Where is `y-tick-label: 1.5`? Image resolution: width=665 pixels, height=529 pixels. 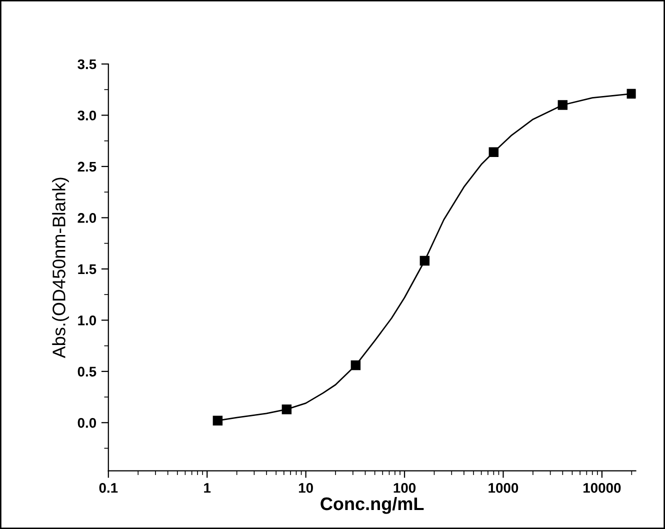
y-tick-label: 1.5 is located at coordinates (87, 269).